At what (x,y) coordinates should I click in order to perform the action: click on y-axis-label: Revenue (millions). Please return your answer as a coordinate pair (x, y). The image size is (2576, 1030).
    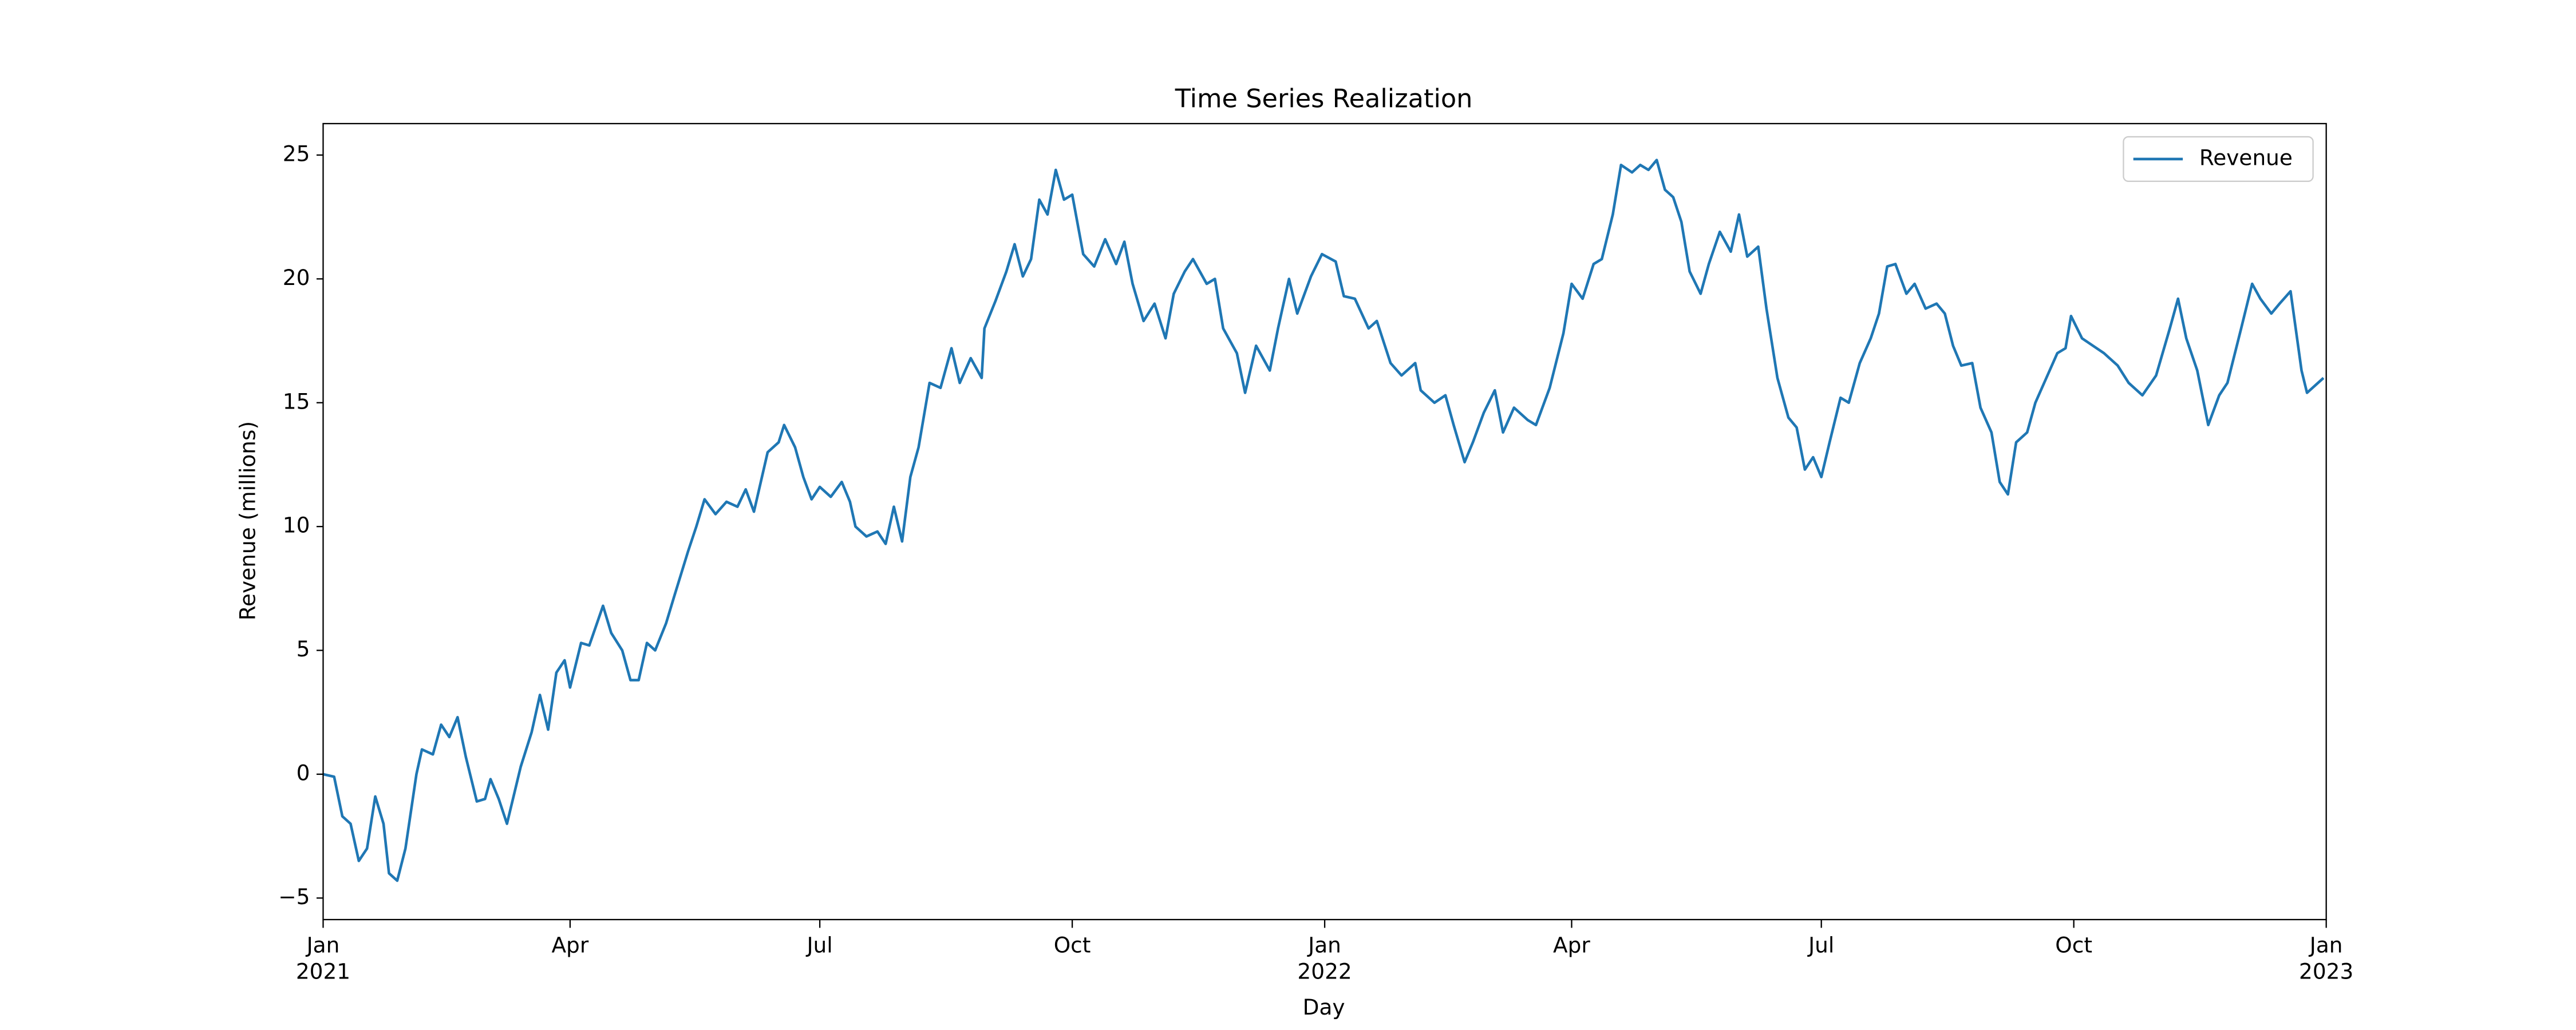
    Looking at the image, I should click on (247, 520).